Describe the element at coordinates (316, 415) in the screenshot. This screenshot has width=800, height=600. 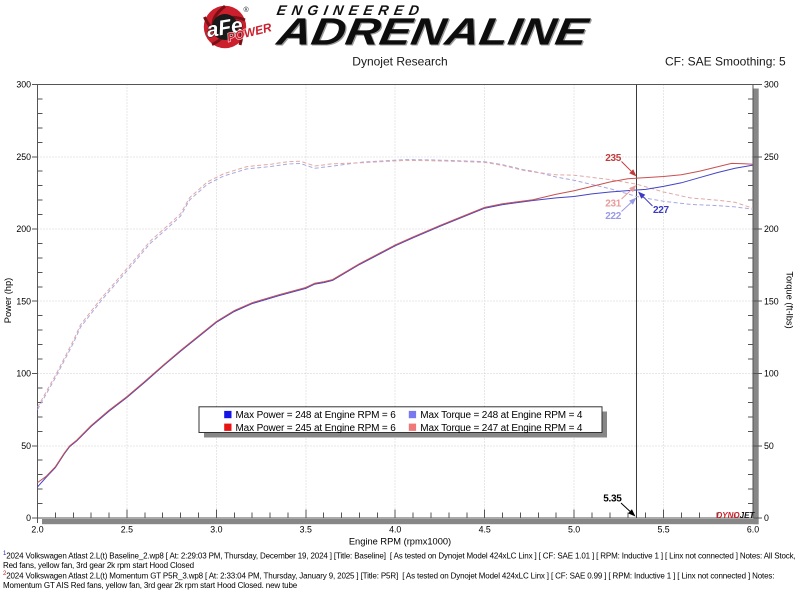
I see `svg-text:Max Power = 248 at Engine RPM: Max Power = 248 at Engine RPM = 6` at that location.